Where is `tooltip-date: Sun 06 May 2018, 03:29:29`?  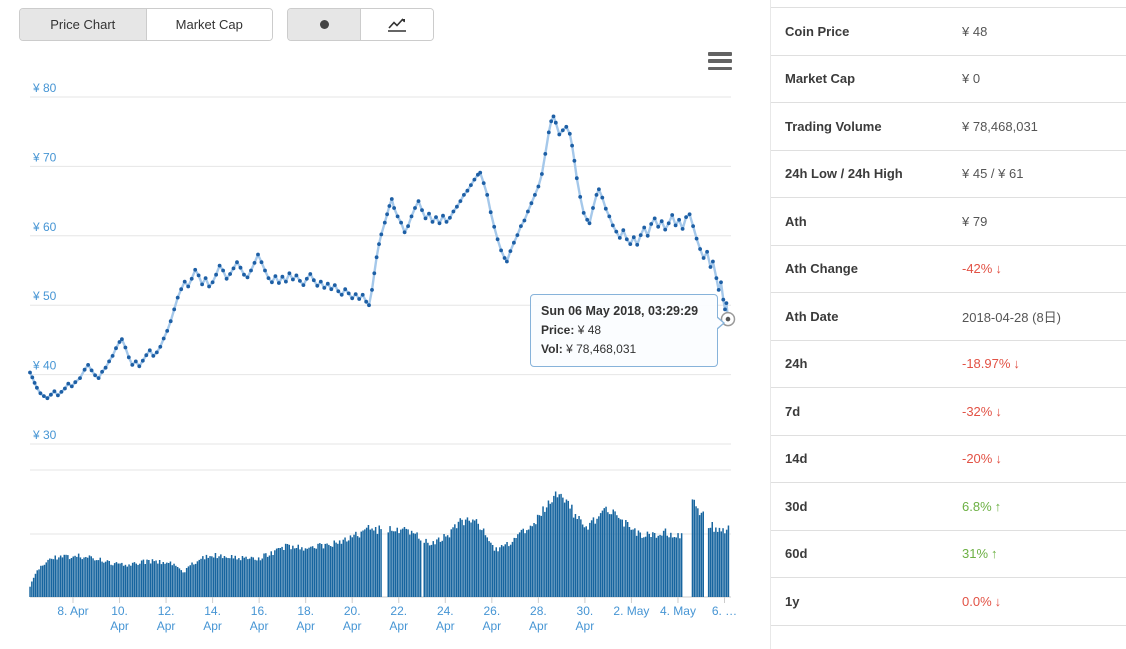
tooltip-date: Sun 06 May 2018, 03:29:29 is located at coordinates (620, 311).